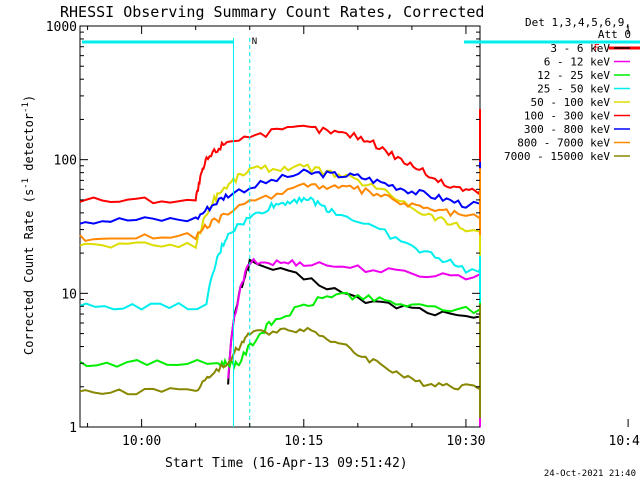  What do you see at coordinates (29, 272) in the screenshot?
I see `y-axis-label-main: Corrected Count Rate (s` at bounding box center [29, 272].